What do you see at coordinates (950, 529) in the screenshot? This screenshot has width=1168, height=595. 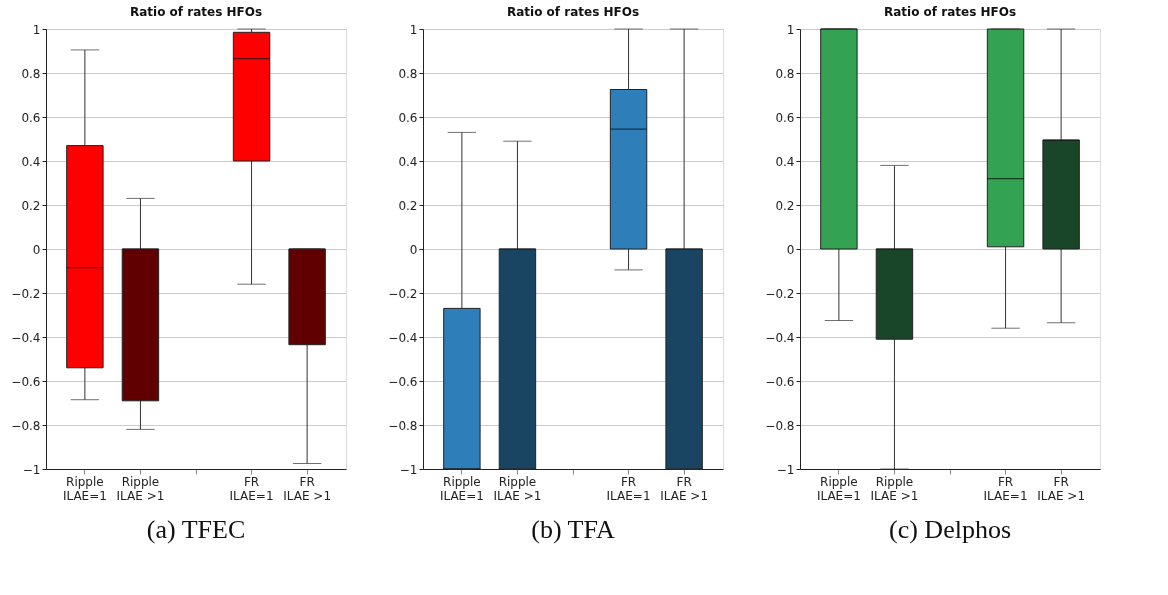 I see `text: (c) Delphos` at bounding box center [950, 529].